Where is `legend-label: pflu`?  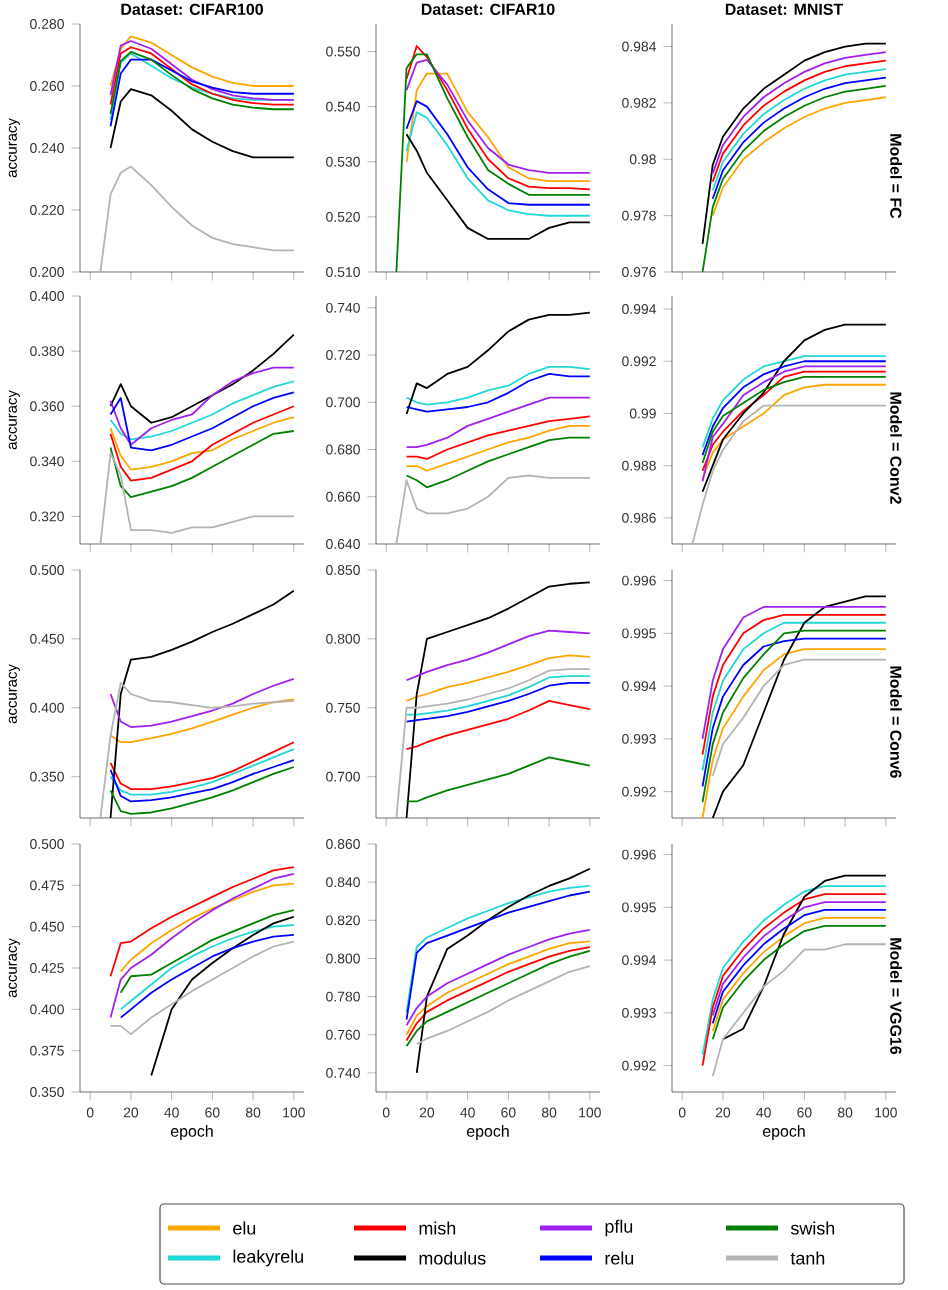
legend-label: pflu is located at coordinates (619, 1228).